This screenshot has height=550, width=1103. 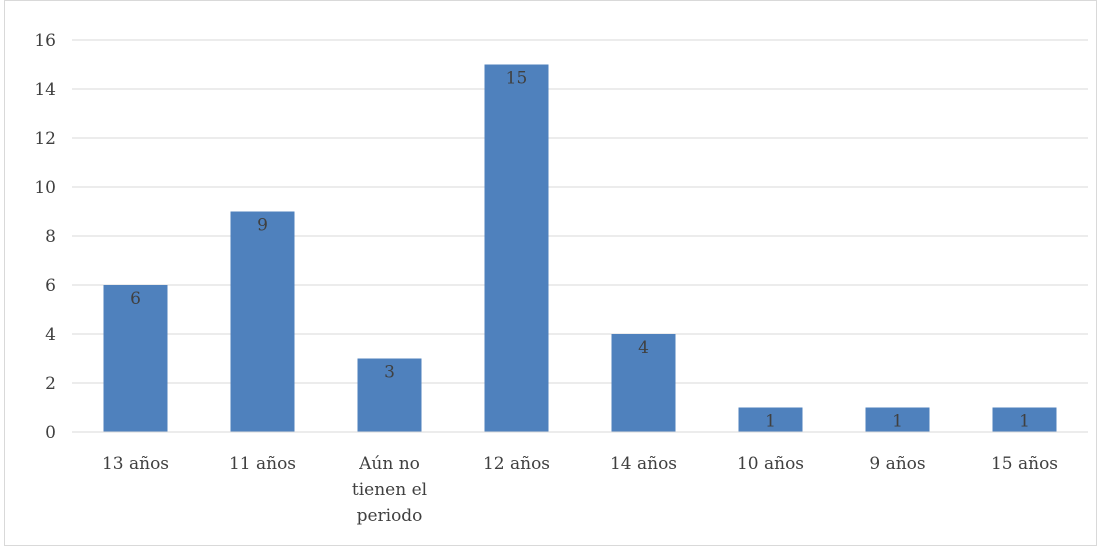 I want to click on y-tick-label: 14, so click(x=45, y=90).